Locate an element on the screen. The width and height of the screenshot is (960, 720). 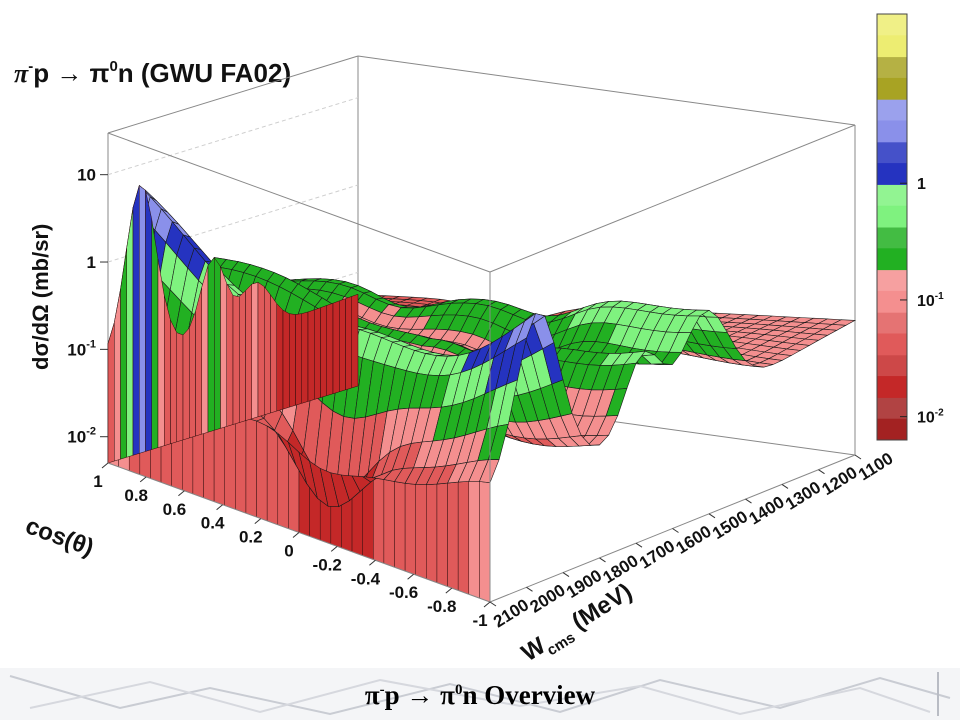
x-tick-label: 0 is located at coordinates (288, 551).